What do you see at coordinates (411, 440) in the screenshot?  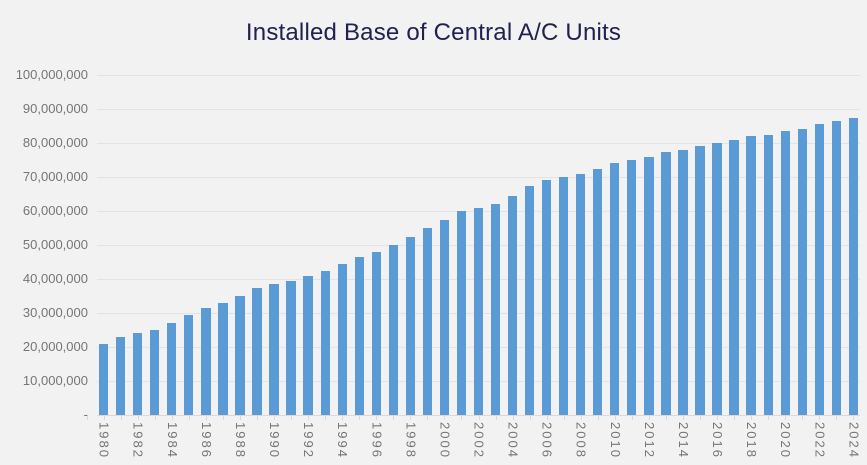 I see `x-axis-label-1998: 1998` at bounding box center [411, 440].